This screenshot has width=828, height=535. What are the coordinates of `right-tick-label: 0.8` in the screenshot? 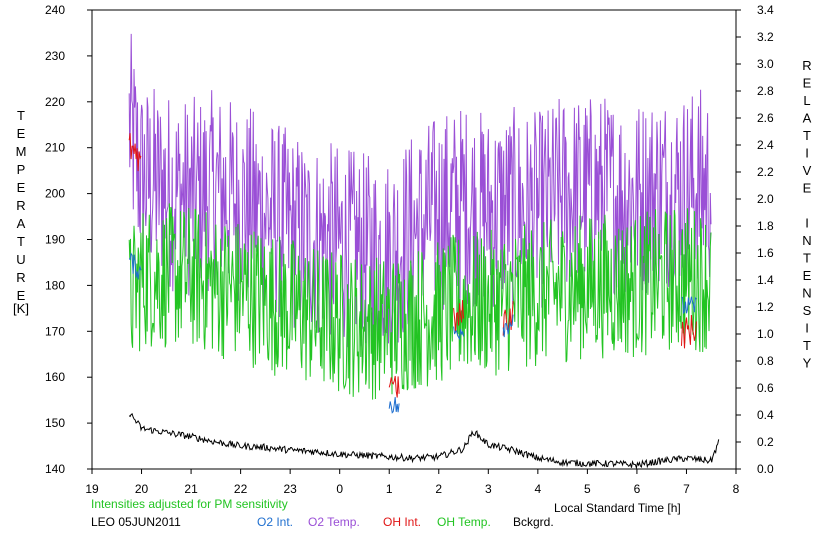 It's located at (765, 361).